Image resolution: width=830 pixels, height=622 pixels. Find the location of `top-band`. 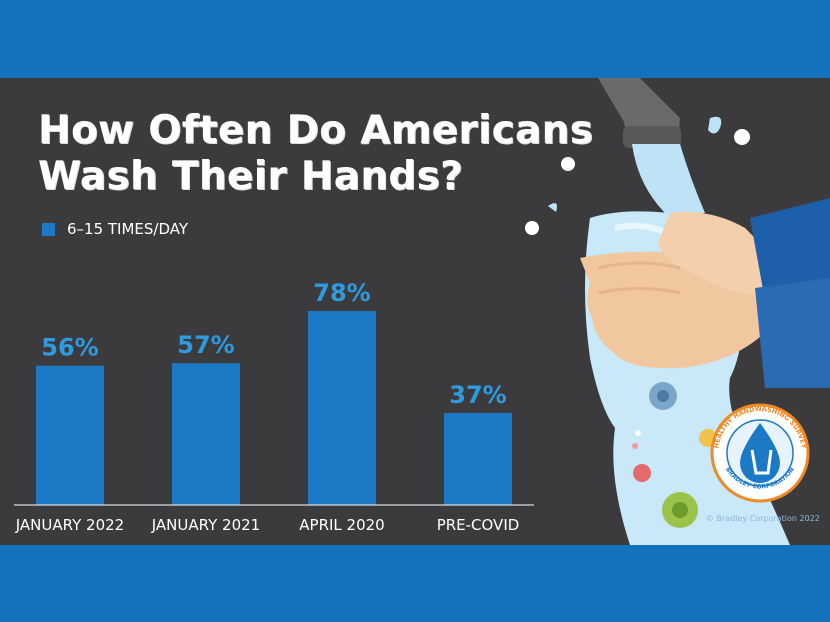

top-band is located at coordinates (415, 39).